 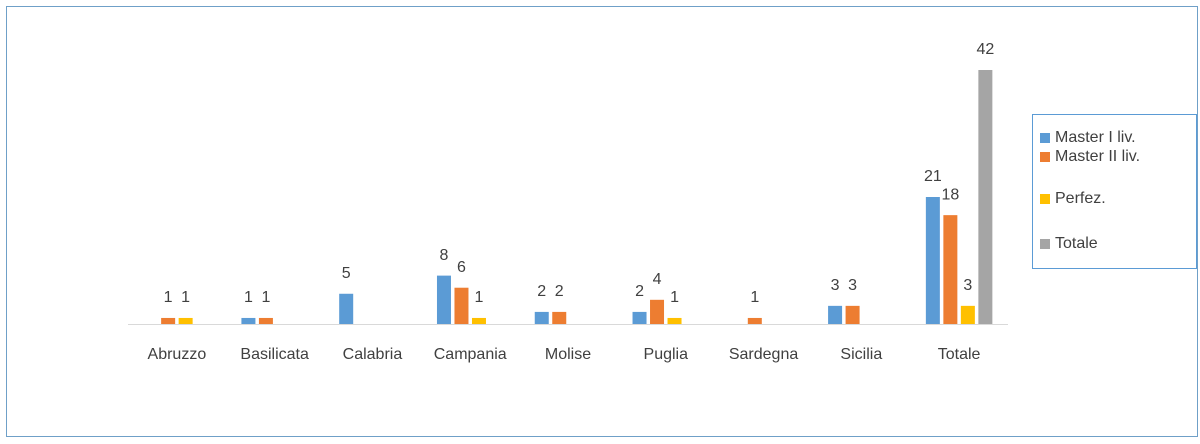 What do you see at coordinates (666, 354) in the screenshot?
I see `x-tick-label: Puglia` at bounding box center [666, 354].